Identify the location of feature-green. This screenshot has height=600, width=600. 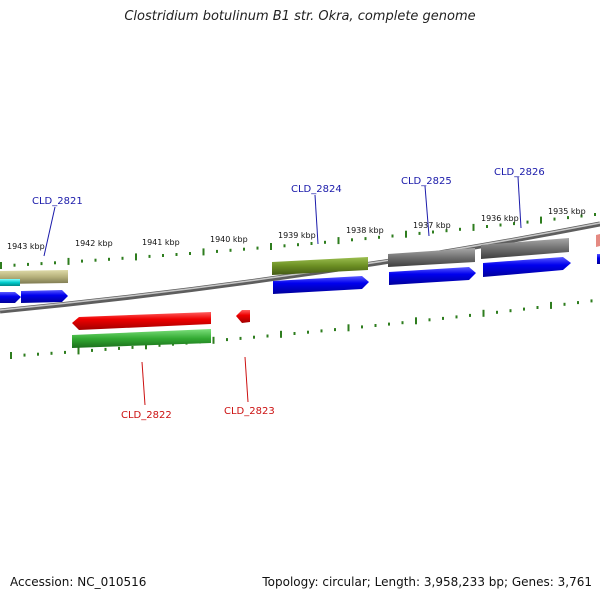
(141, 338).